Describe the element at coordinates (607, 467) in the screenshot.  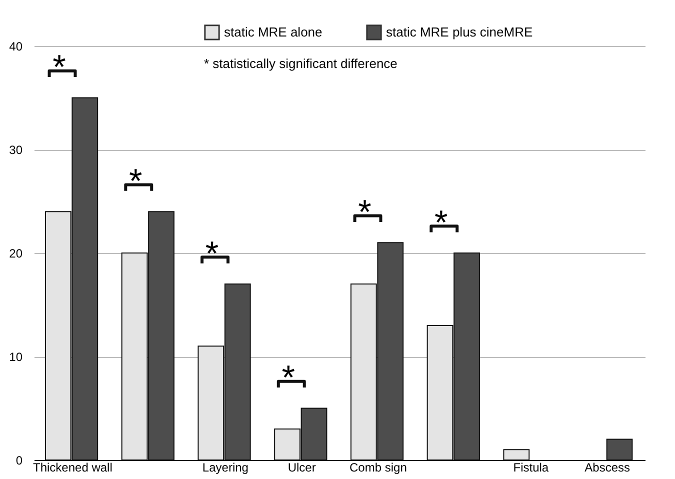
I see `x-tick-label: Abscess` at that location.